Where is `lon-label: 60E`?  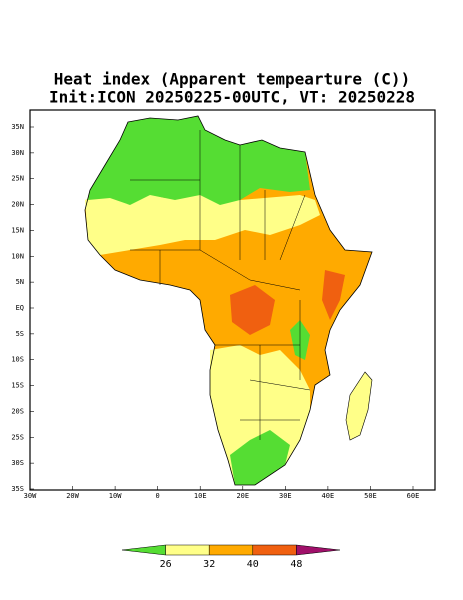 lon-label: 60E is located at coordinates (413, 496).